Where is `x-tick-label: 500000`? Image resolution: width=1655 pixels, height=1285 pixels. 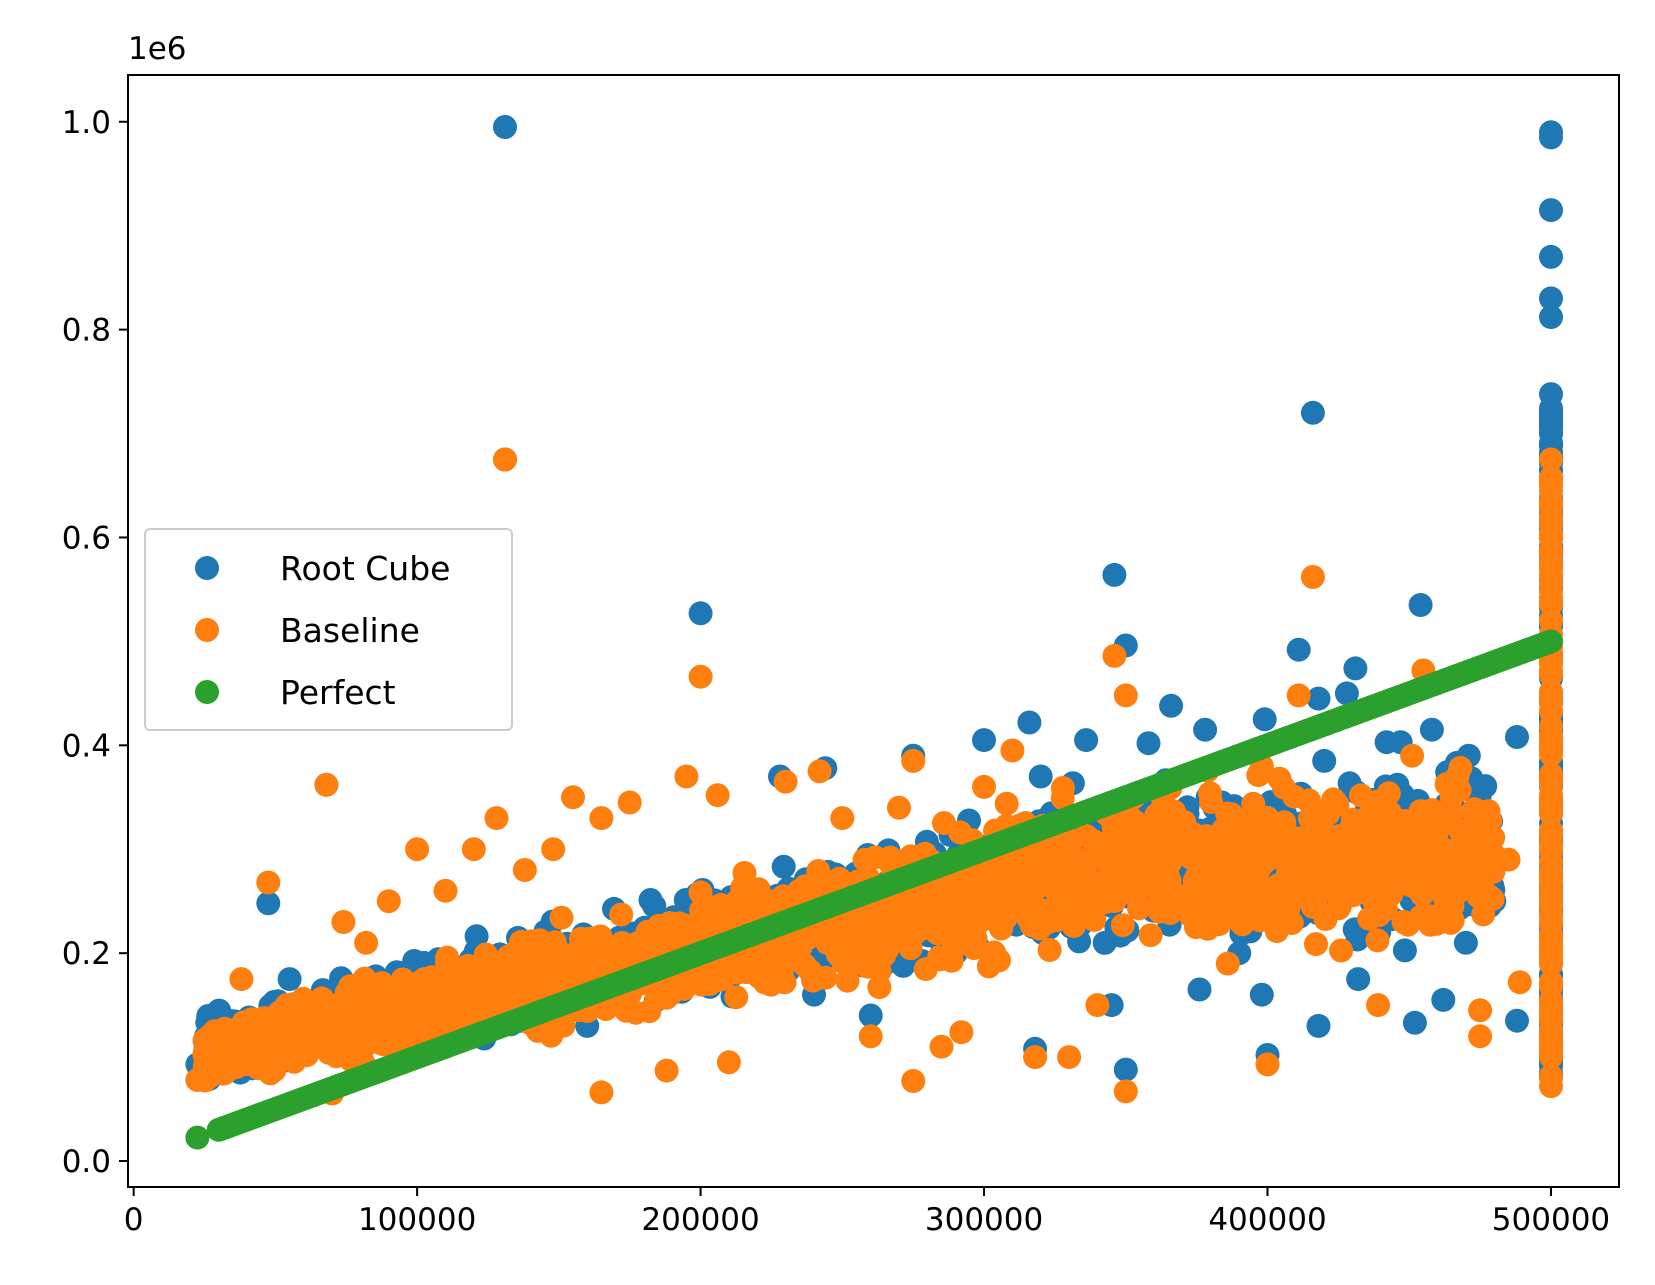
x-tick-label: 500000 is located at coordinates (1551, 1220).